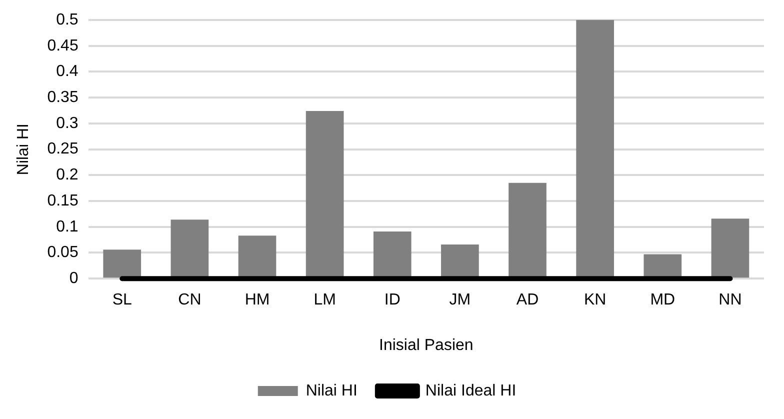  What do you see at coordinates (460, 300) in the screenshot?
I see `x-tick-label: JM` at bounding box center [460, 300].